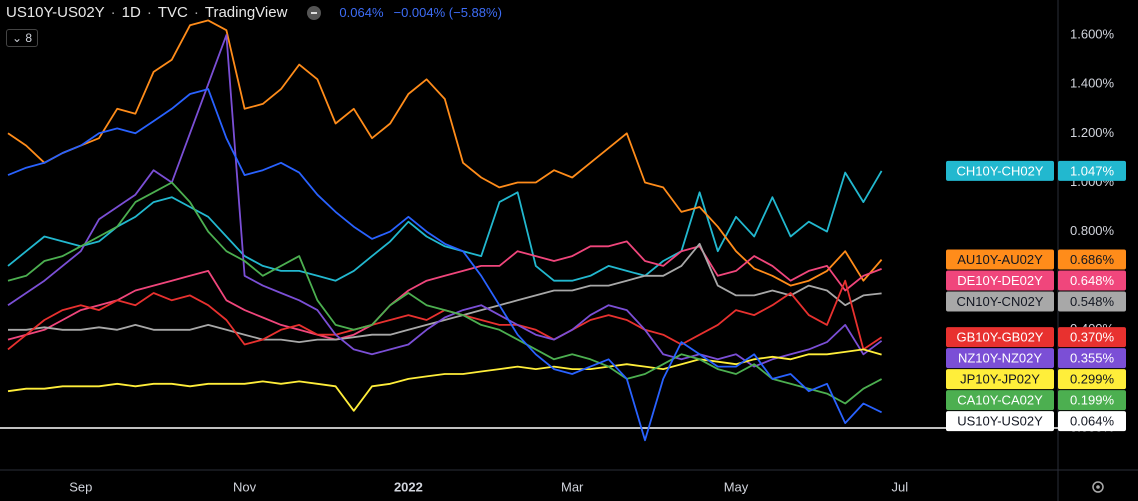 The width and height of the screenshot is (1138, 501). Describe the element at coordinates (55, 12) in the screenshot. I see `symbol: US10Y-US02Y` at that location.